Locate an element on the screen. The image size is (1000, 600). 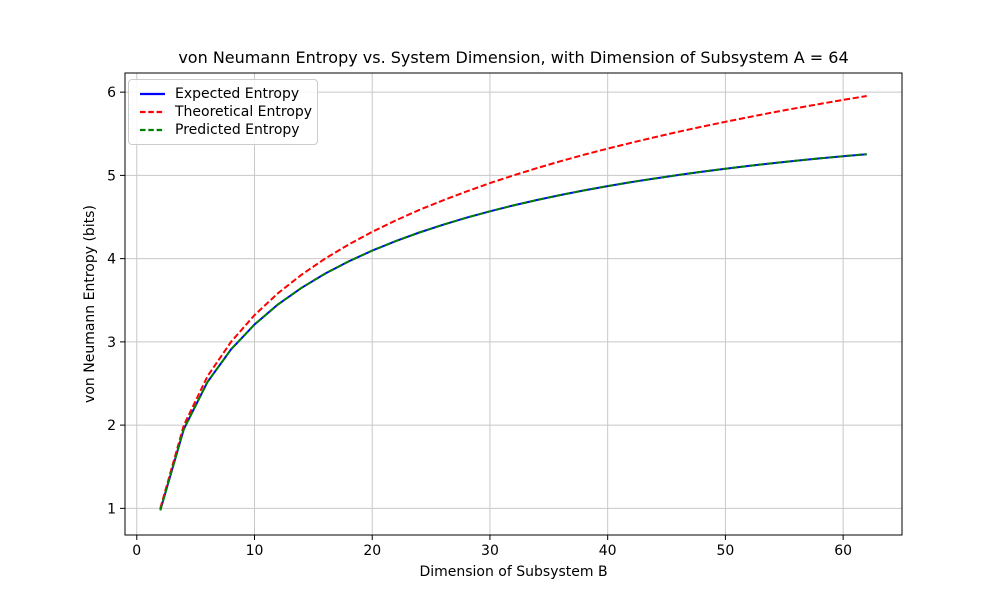
y-tick-label: 4 is located at coordinates (111, 260).